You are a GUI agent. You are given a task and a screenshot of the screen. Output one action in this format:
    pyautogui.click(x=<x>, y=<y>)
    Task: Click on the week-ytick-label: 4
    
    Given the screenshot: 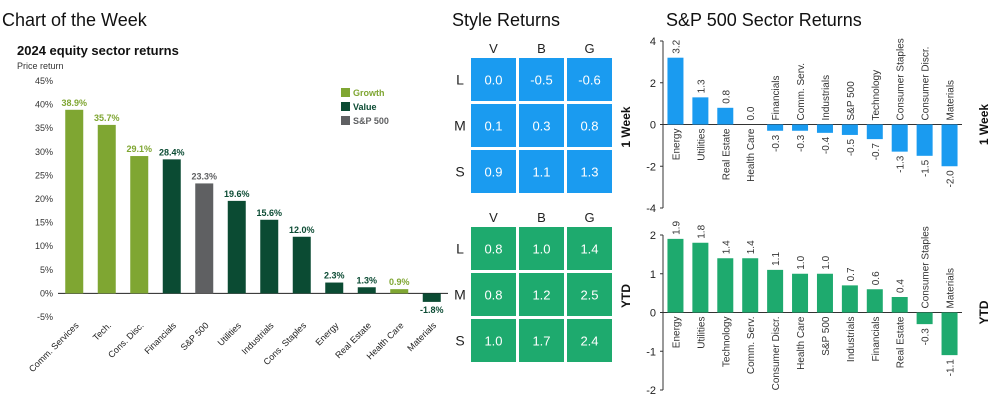 What is the action you would take?
    pyautogui.click(x=653, y=42)
    